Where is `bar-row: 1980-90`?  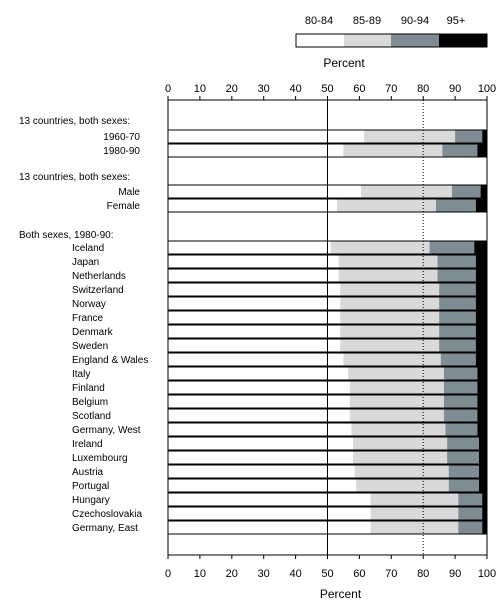 bar-row: 1980-90 is located at coordinates (295, 150).